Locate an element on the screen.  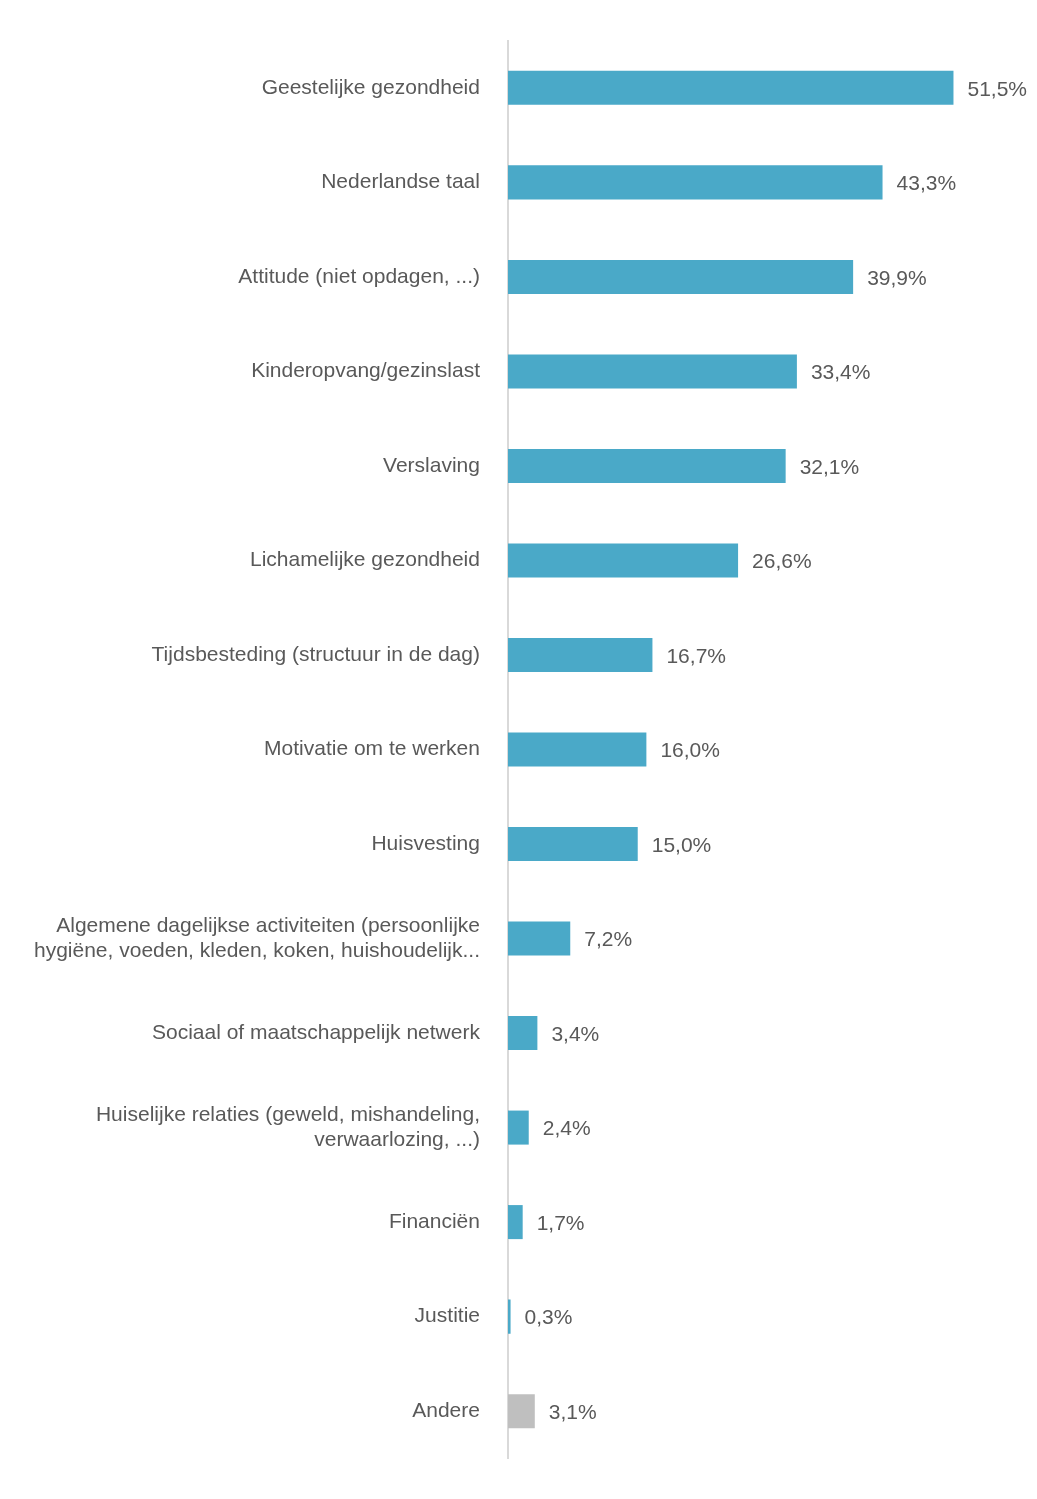
y-tick-label: Andere is located at coordinates (446, 1409).